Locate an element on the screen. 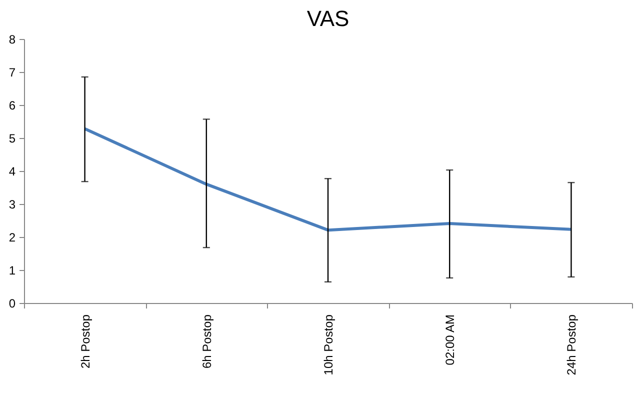 The image size is (644, 403). chart-title: VAS is located at coordinates (328, 18).